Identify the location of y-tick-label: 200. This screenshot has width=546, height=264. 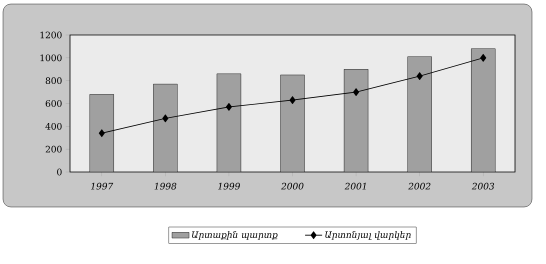
(54, 149).